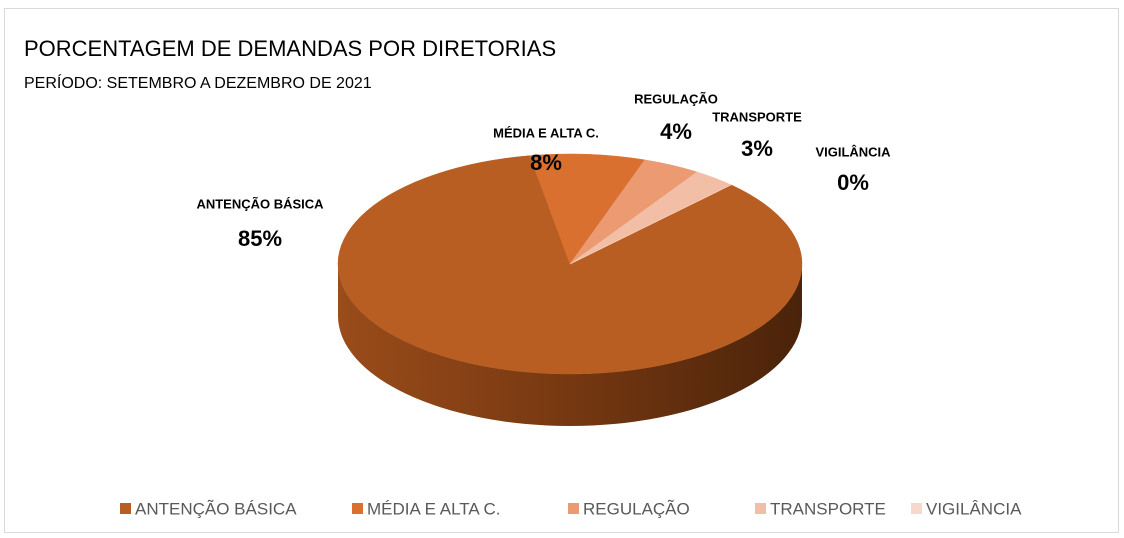  I want to click on legend-label: VIGILÂNCIA, so click(974, 508).